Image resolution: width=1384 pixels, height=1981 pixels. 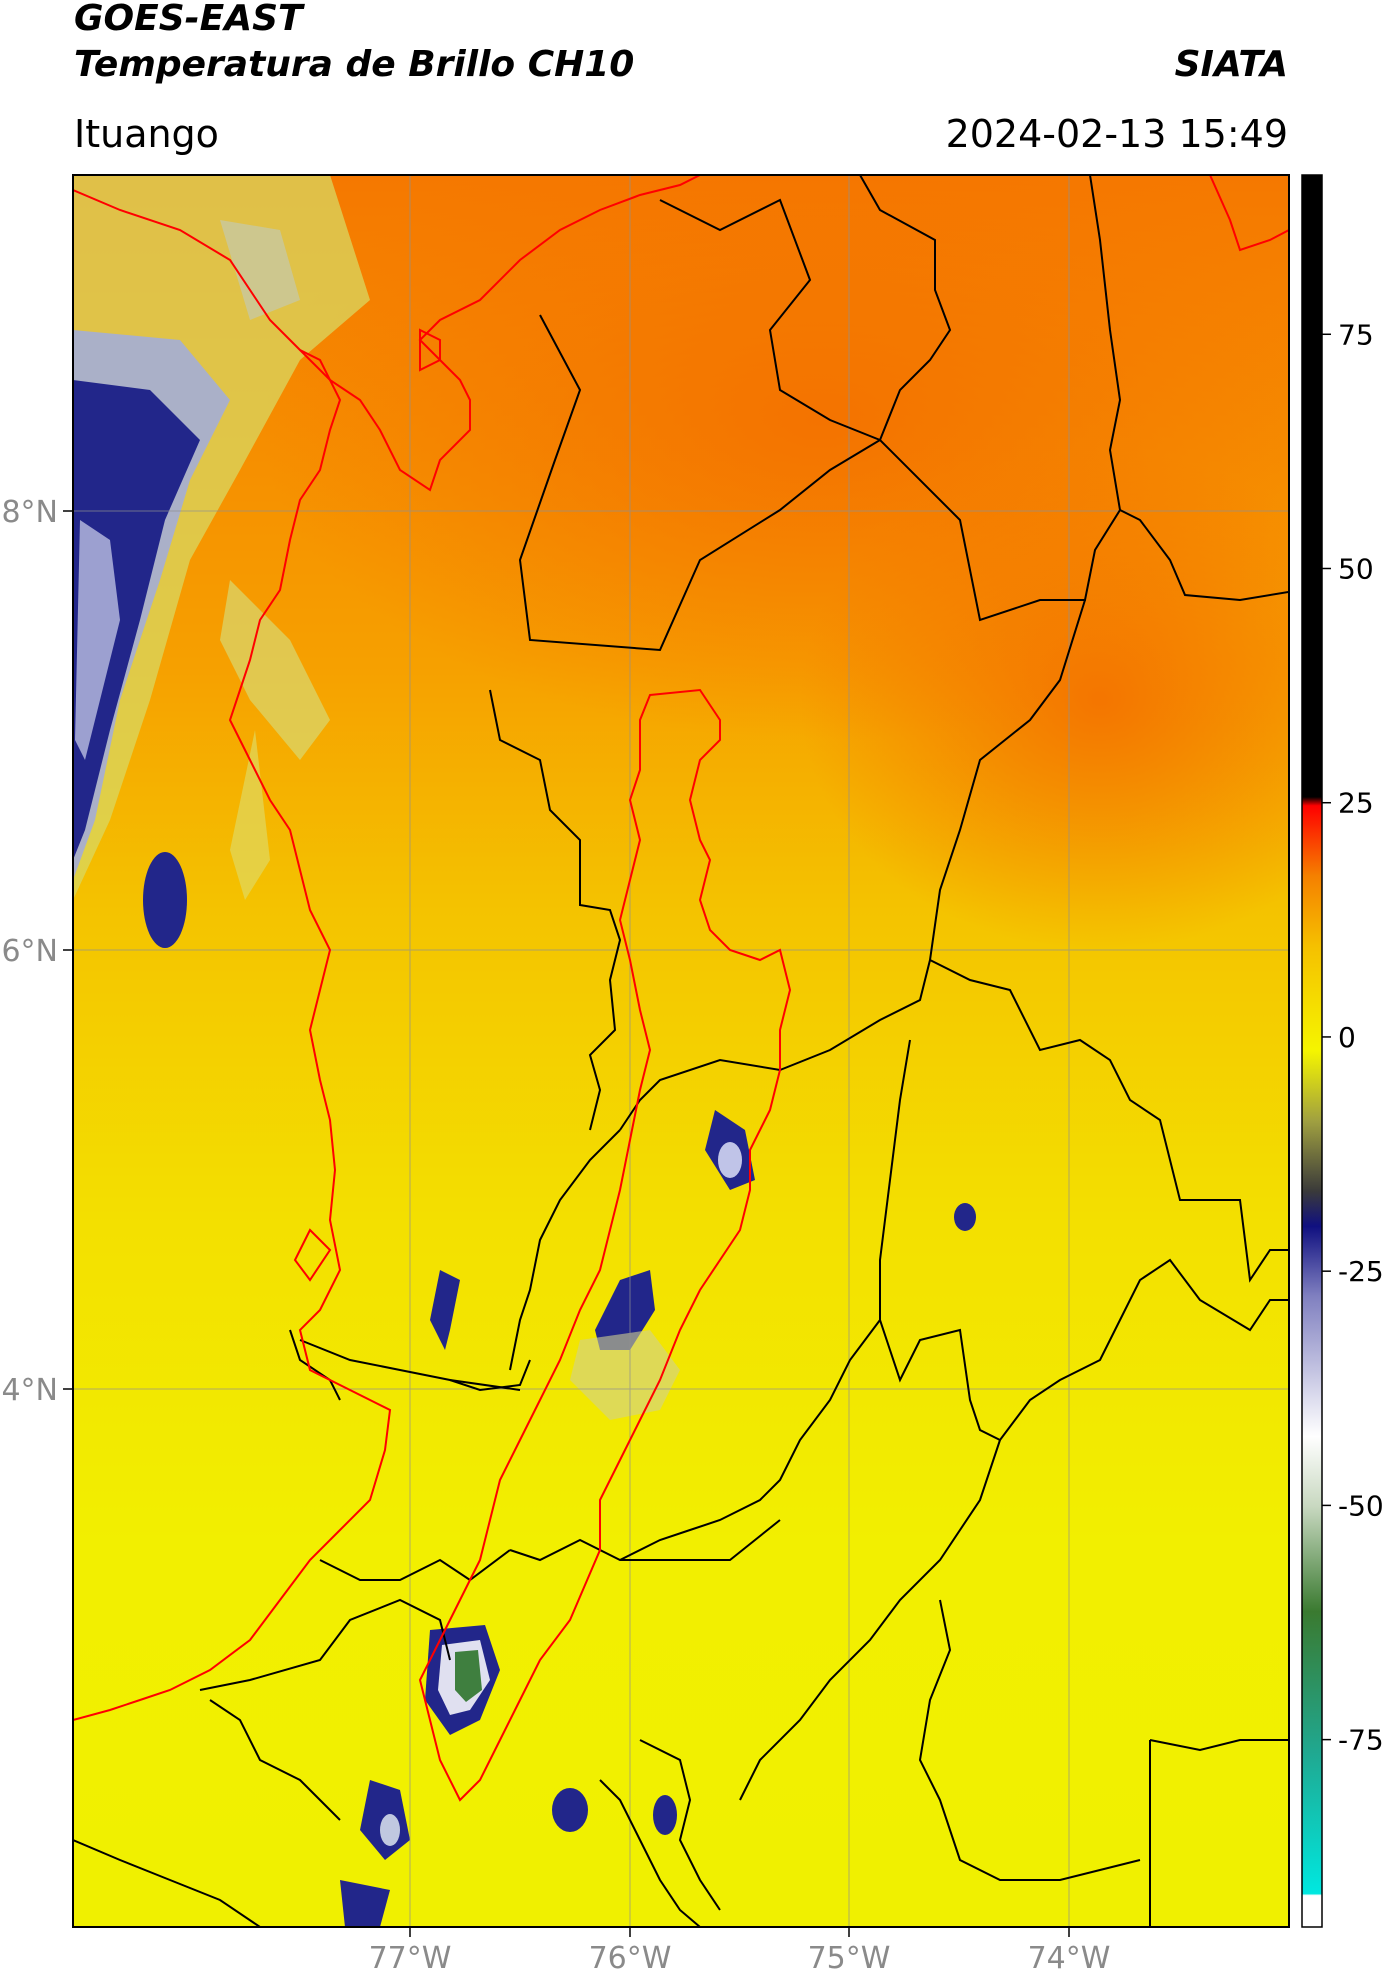 I want to click on colorbar-tick-label: -75, so click(x=1361, y=1740).